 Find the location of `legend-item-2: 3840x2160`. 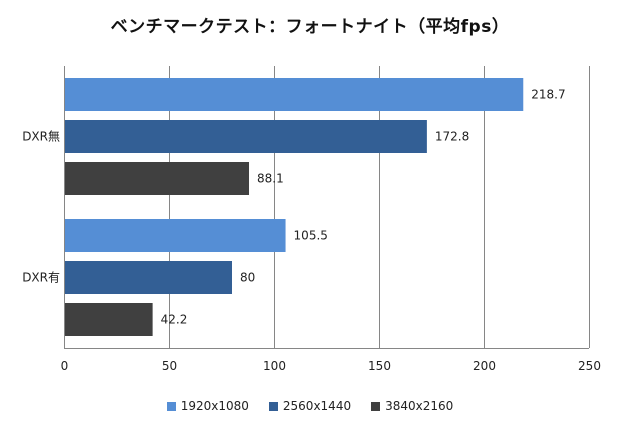

legend-item-2: 3840x2160 is located at coordinates (412, 406).